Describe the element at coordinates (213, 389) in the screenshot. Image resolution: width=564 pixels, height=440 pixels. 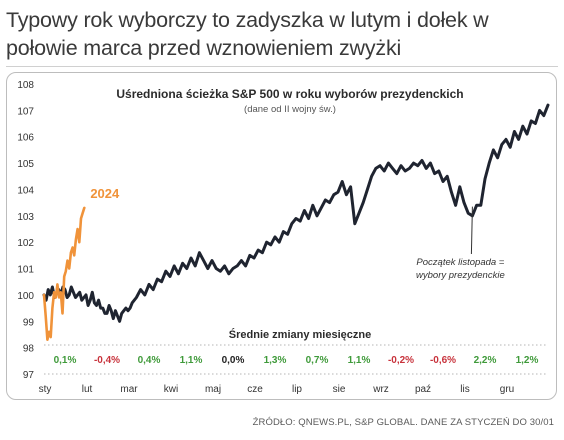
I see `x-tick-label: maj` at that location.